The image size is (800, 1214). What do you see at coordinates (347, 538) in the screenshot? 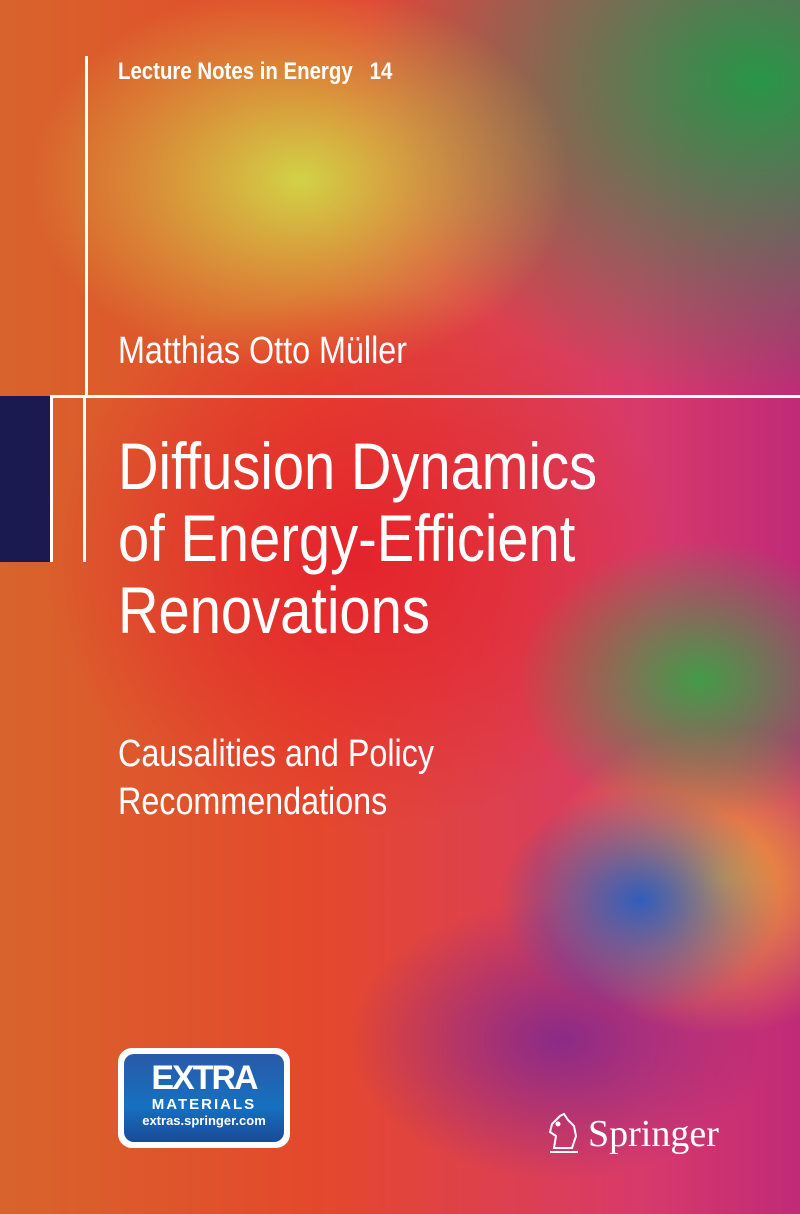
I see `title-line: of Energy-Efficient` at bounding box center [347, 538].